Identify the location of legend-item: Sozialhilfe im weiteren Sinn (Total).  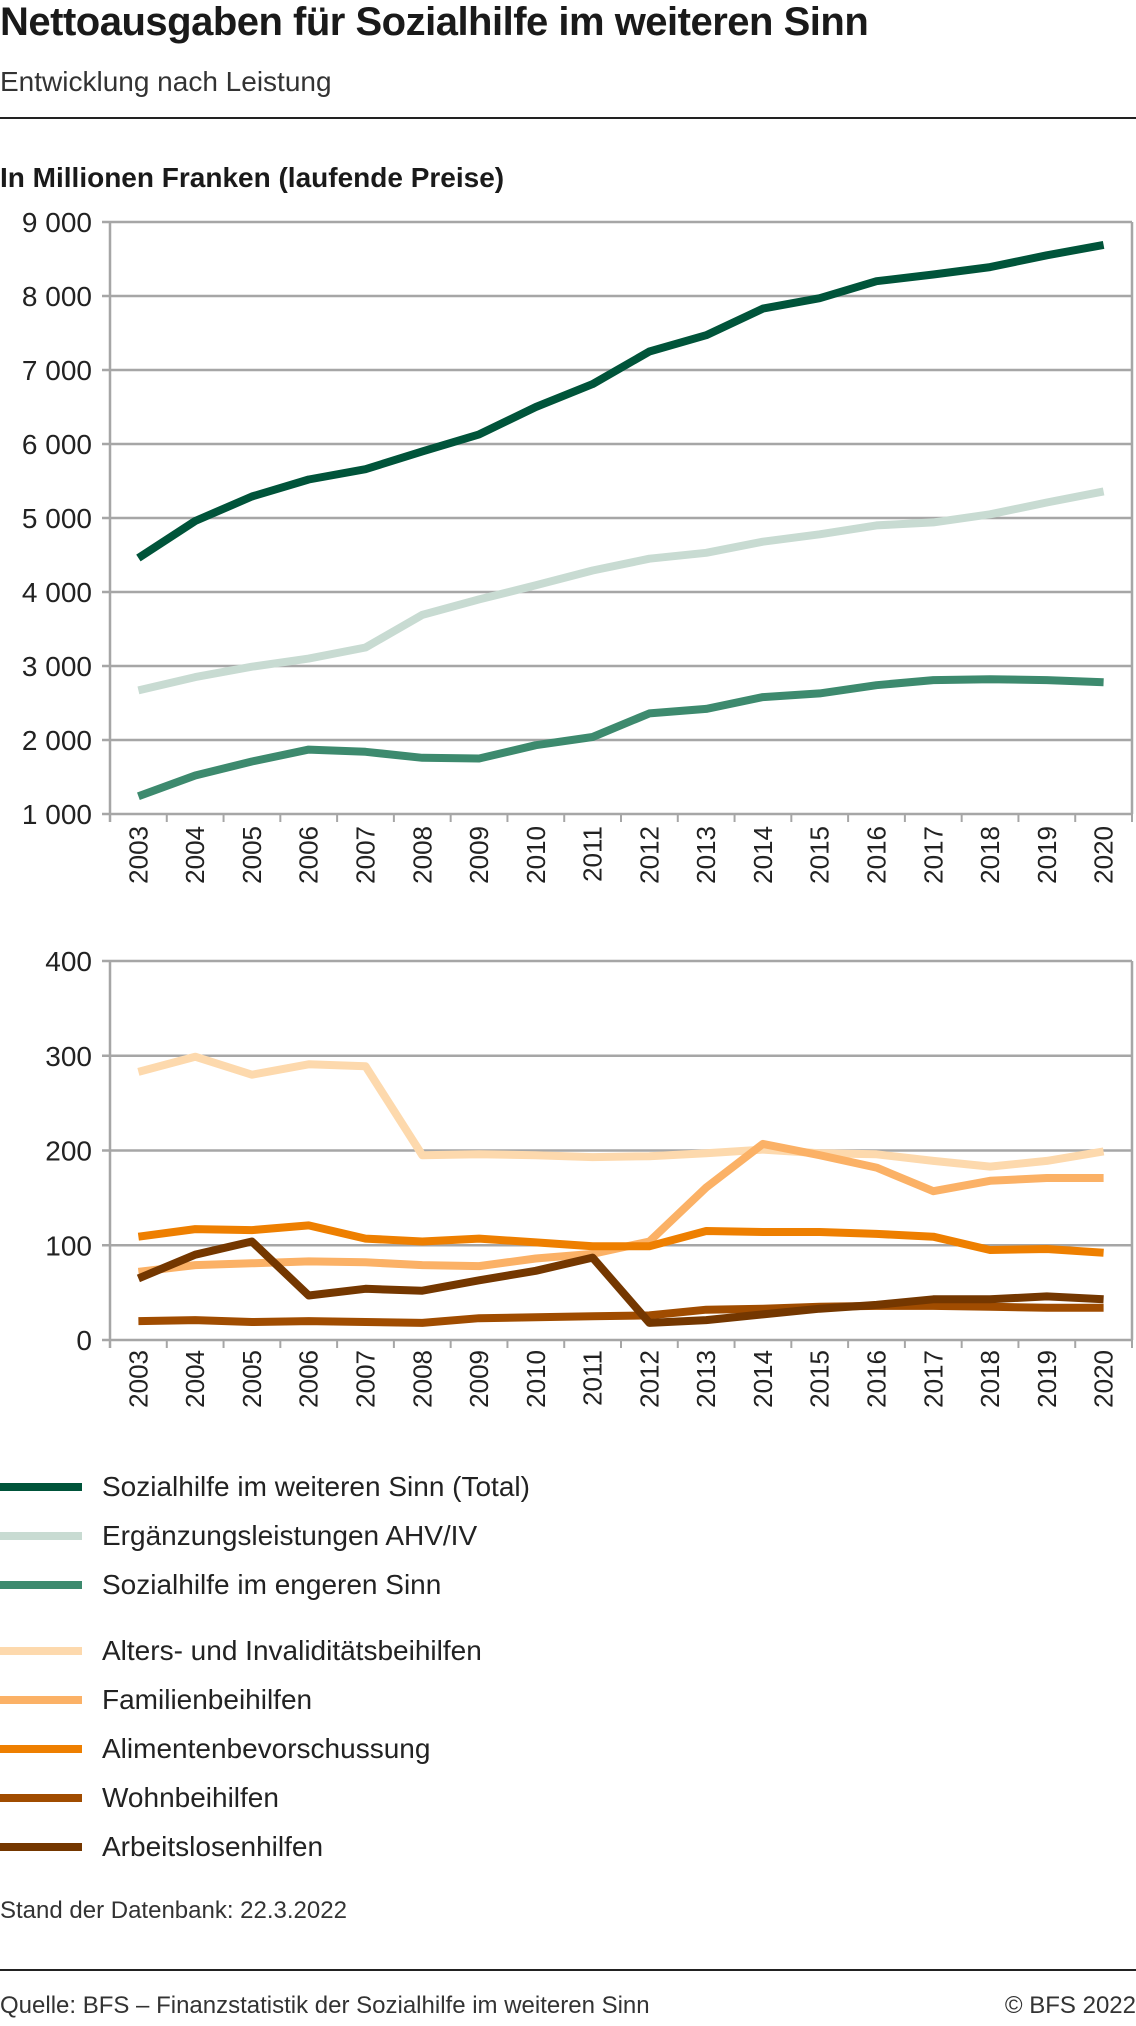
(265, 1486).